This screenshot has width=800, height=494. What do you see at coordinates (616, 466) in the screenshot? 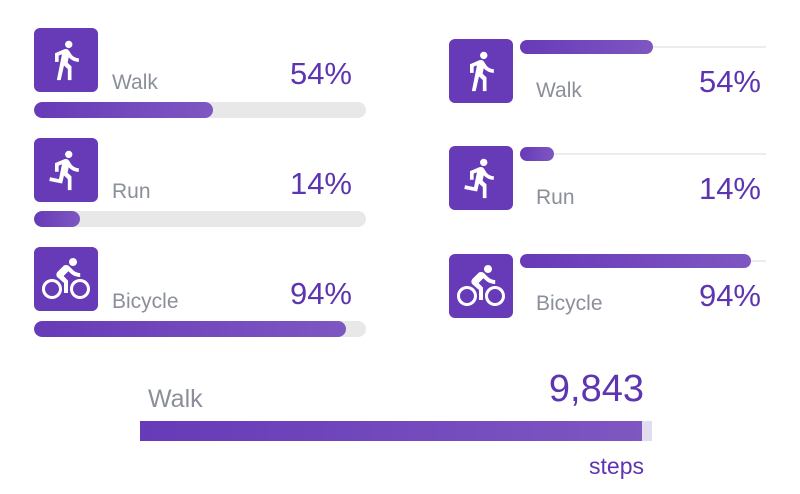
I see `steps-unit: steps` at bounding box center [616, 466].